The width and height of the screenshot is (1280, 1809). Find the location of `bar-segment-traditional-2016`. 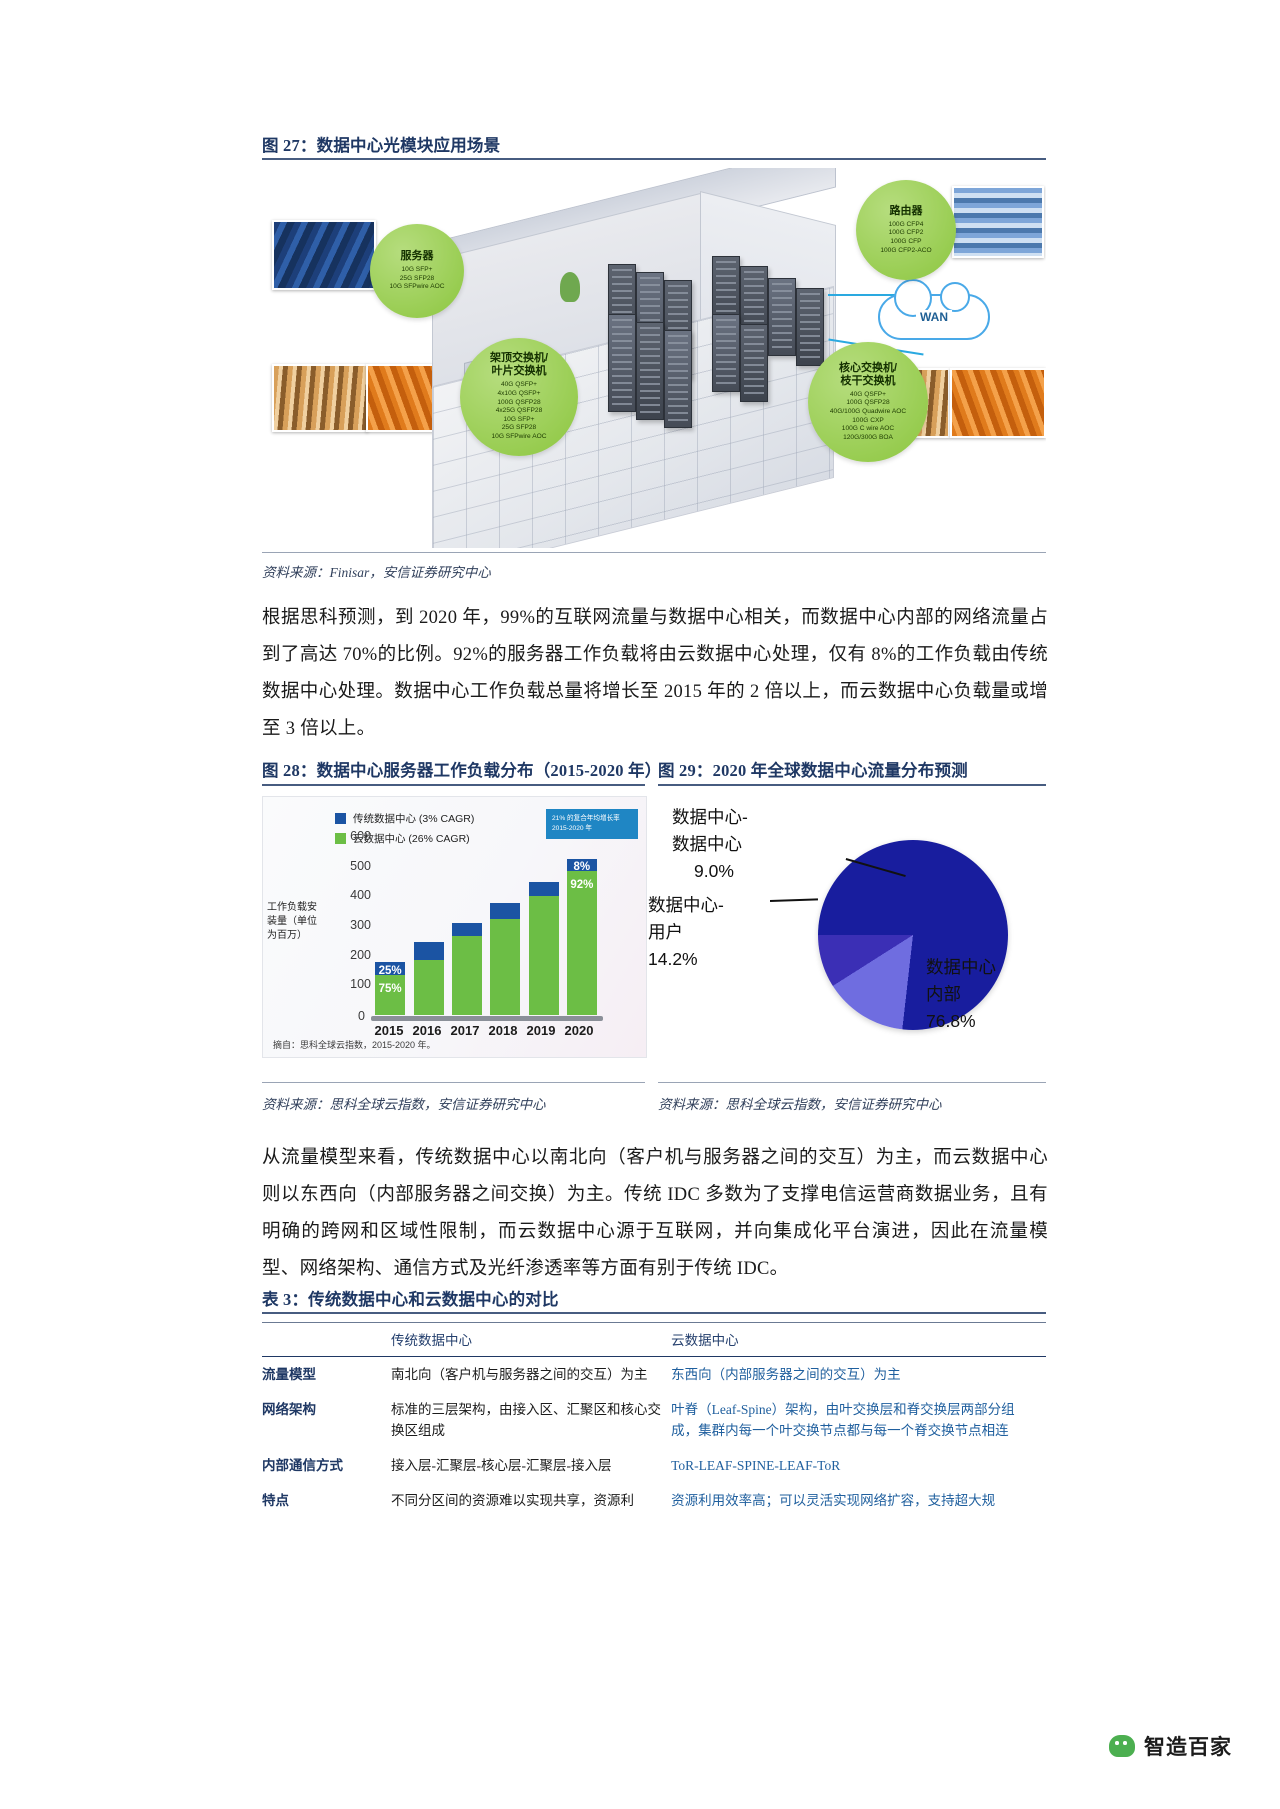

bar-segment-traditional-2016 is located at coordinates (428, 951).